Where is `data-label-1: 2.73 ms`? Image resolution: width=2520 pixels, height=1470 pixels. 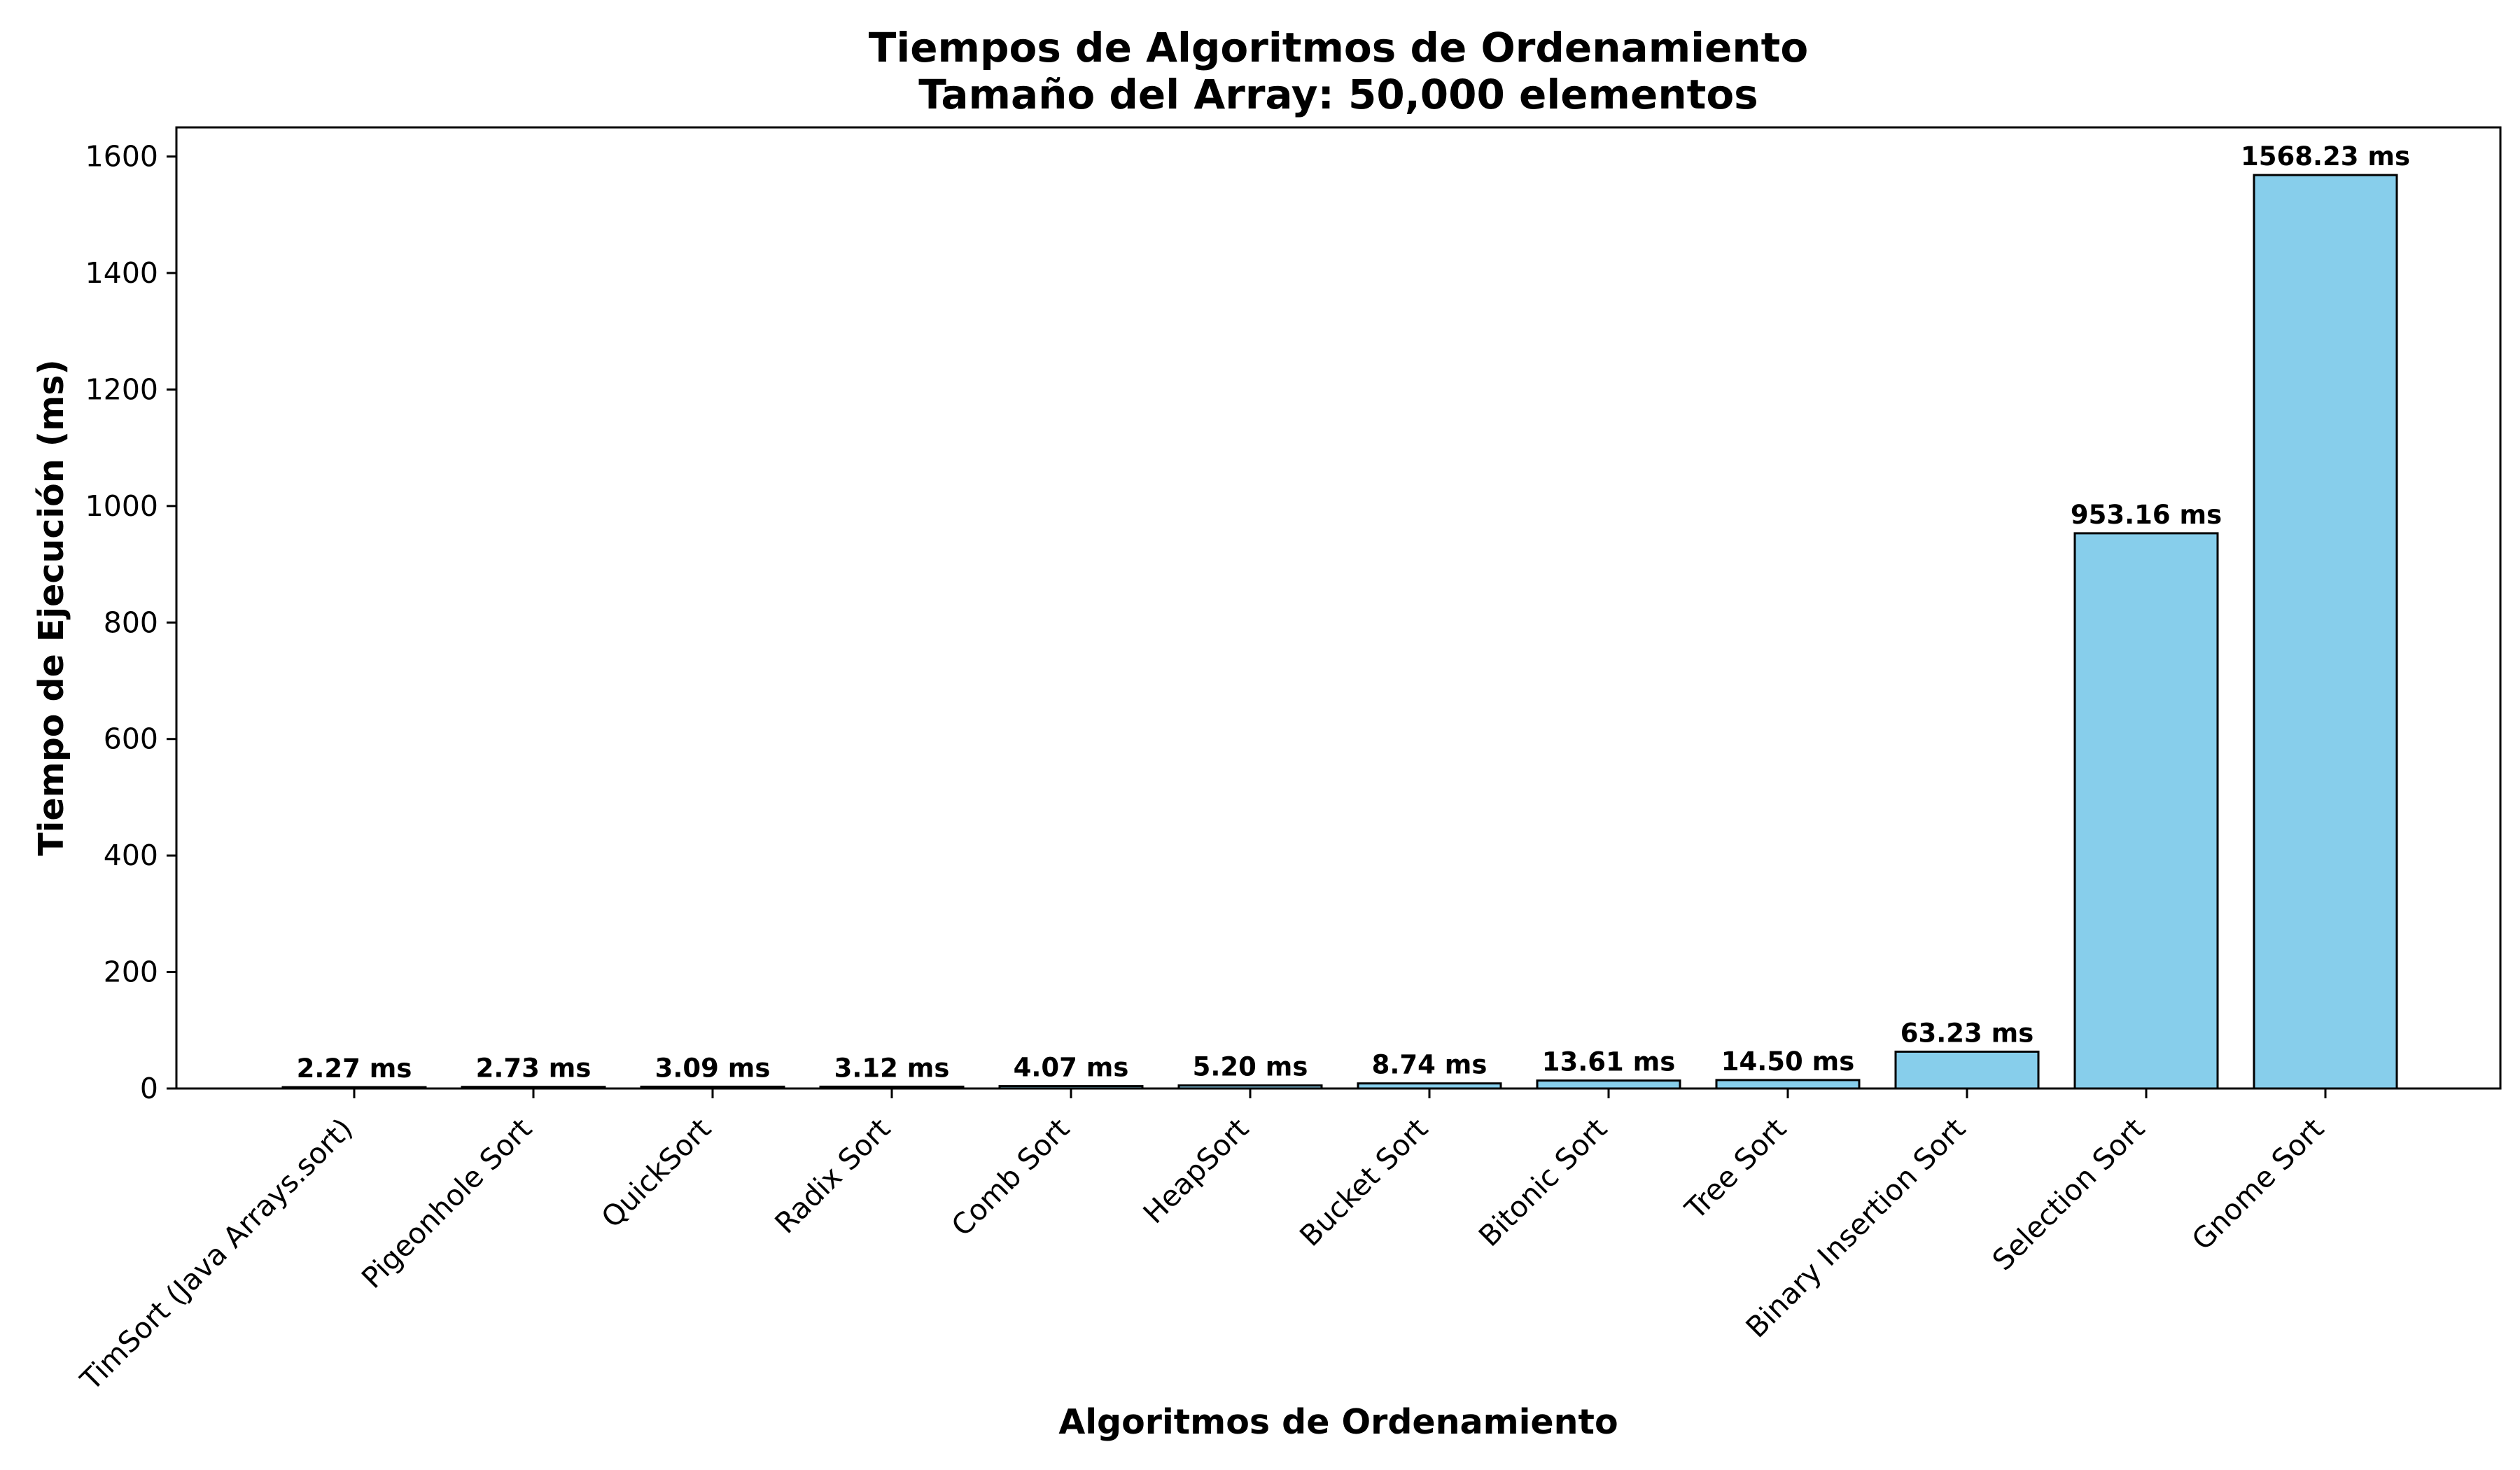
data-label-1: 2.73 ms is located at coordinates (534, 1069).